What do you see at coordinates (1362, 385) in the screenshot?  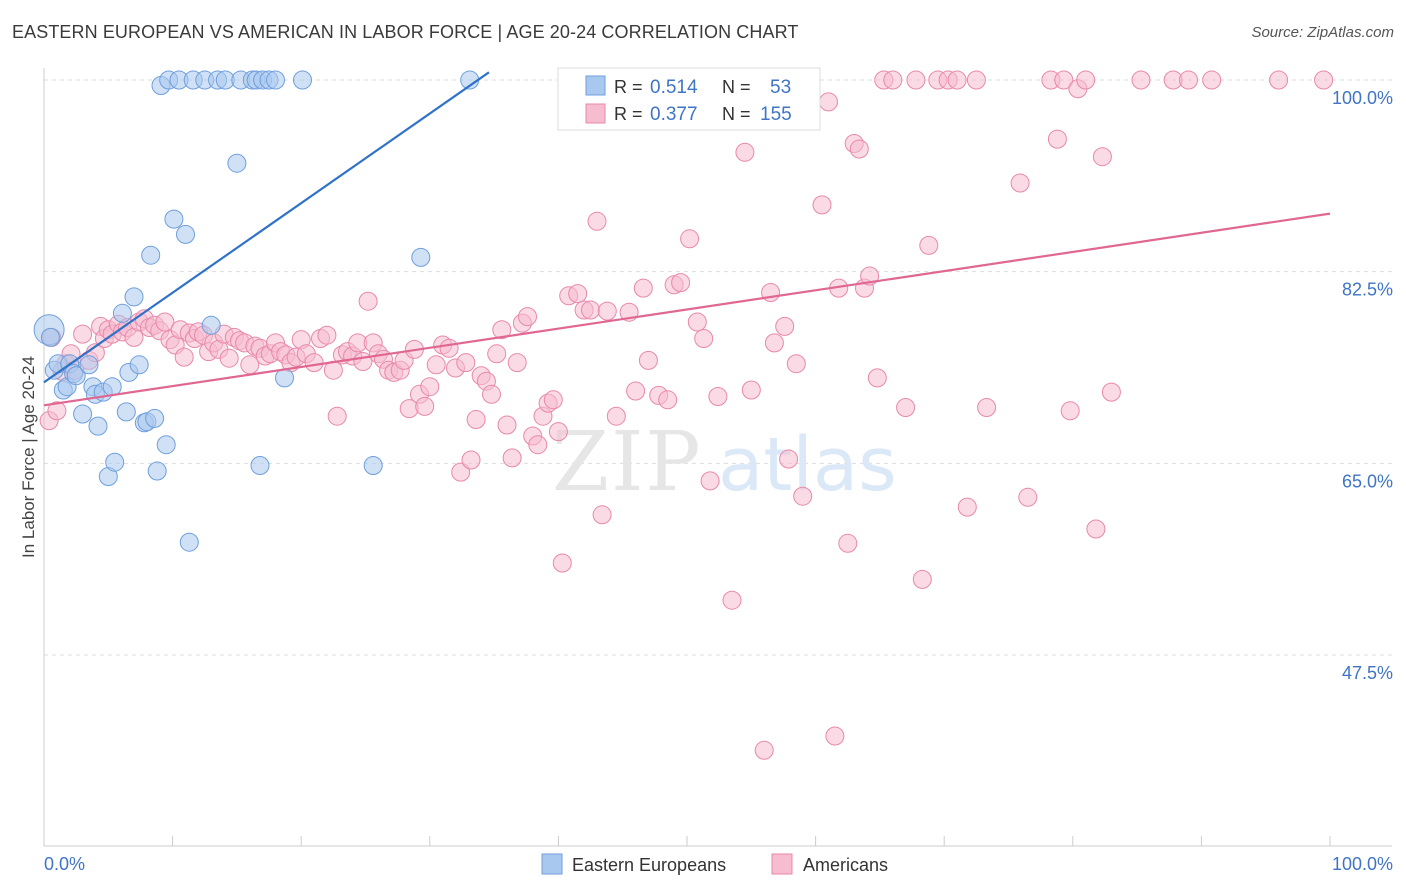 I see `y-tick-labels: 47.5% 65.0% 82.5% 100.0%` at bounding box center [1362, 385].